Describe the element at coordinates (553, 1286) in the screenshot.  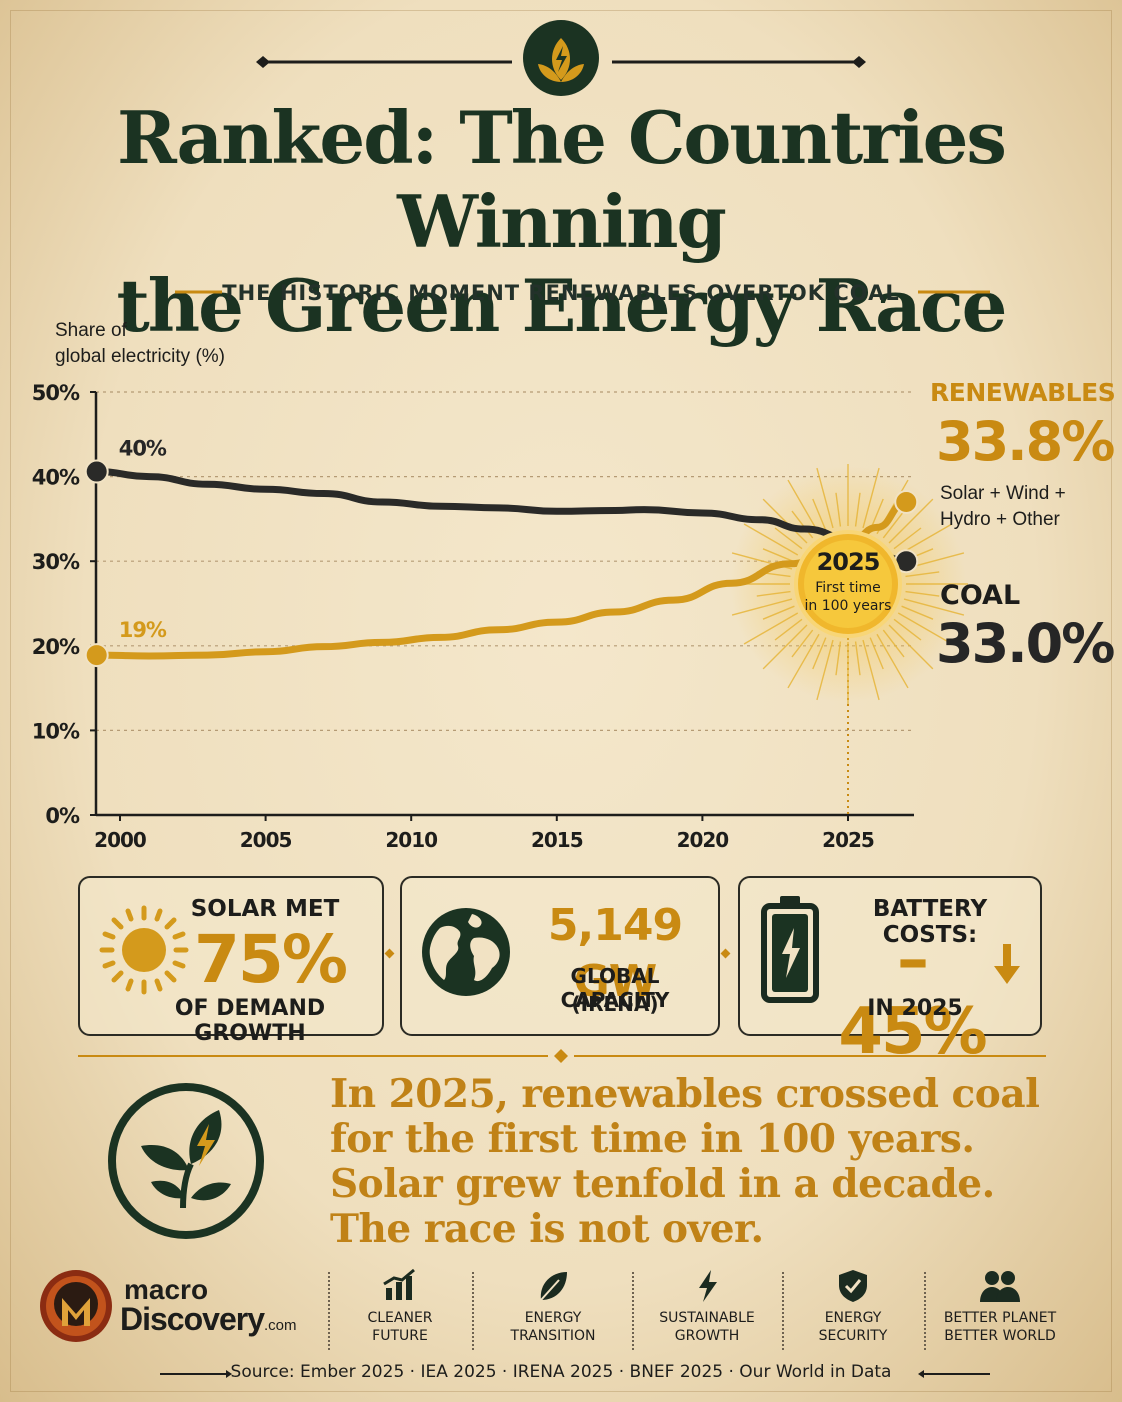
I see `leaf-icon` at that location.